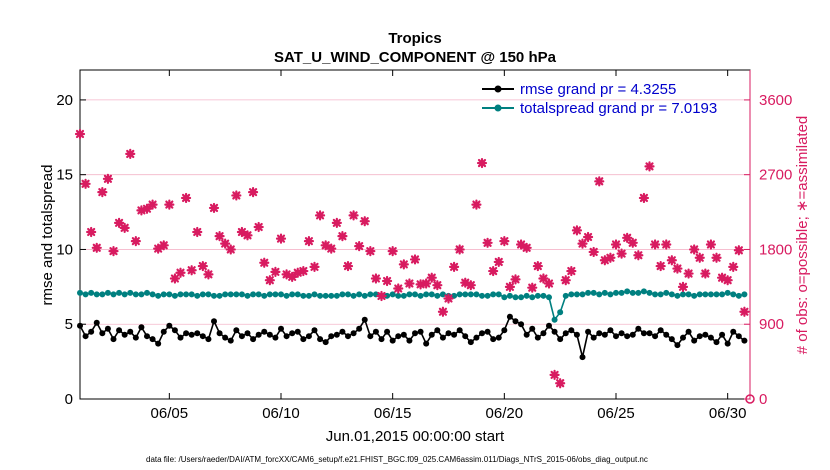 This screenshot has height=470, width=830. I want to click on y-tick-label-4: 20, so click(64, 100).